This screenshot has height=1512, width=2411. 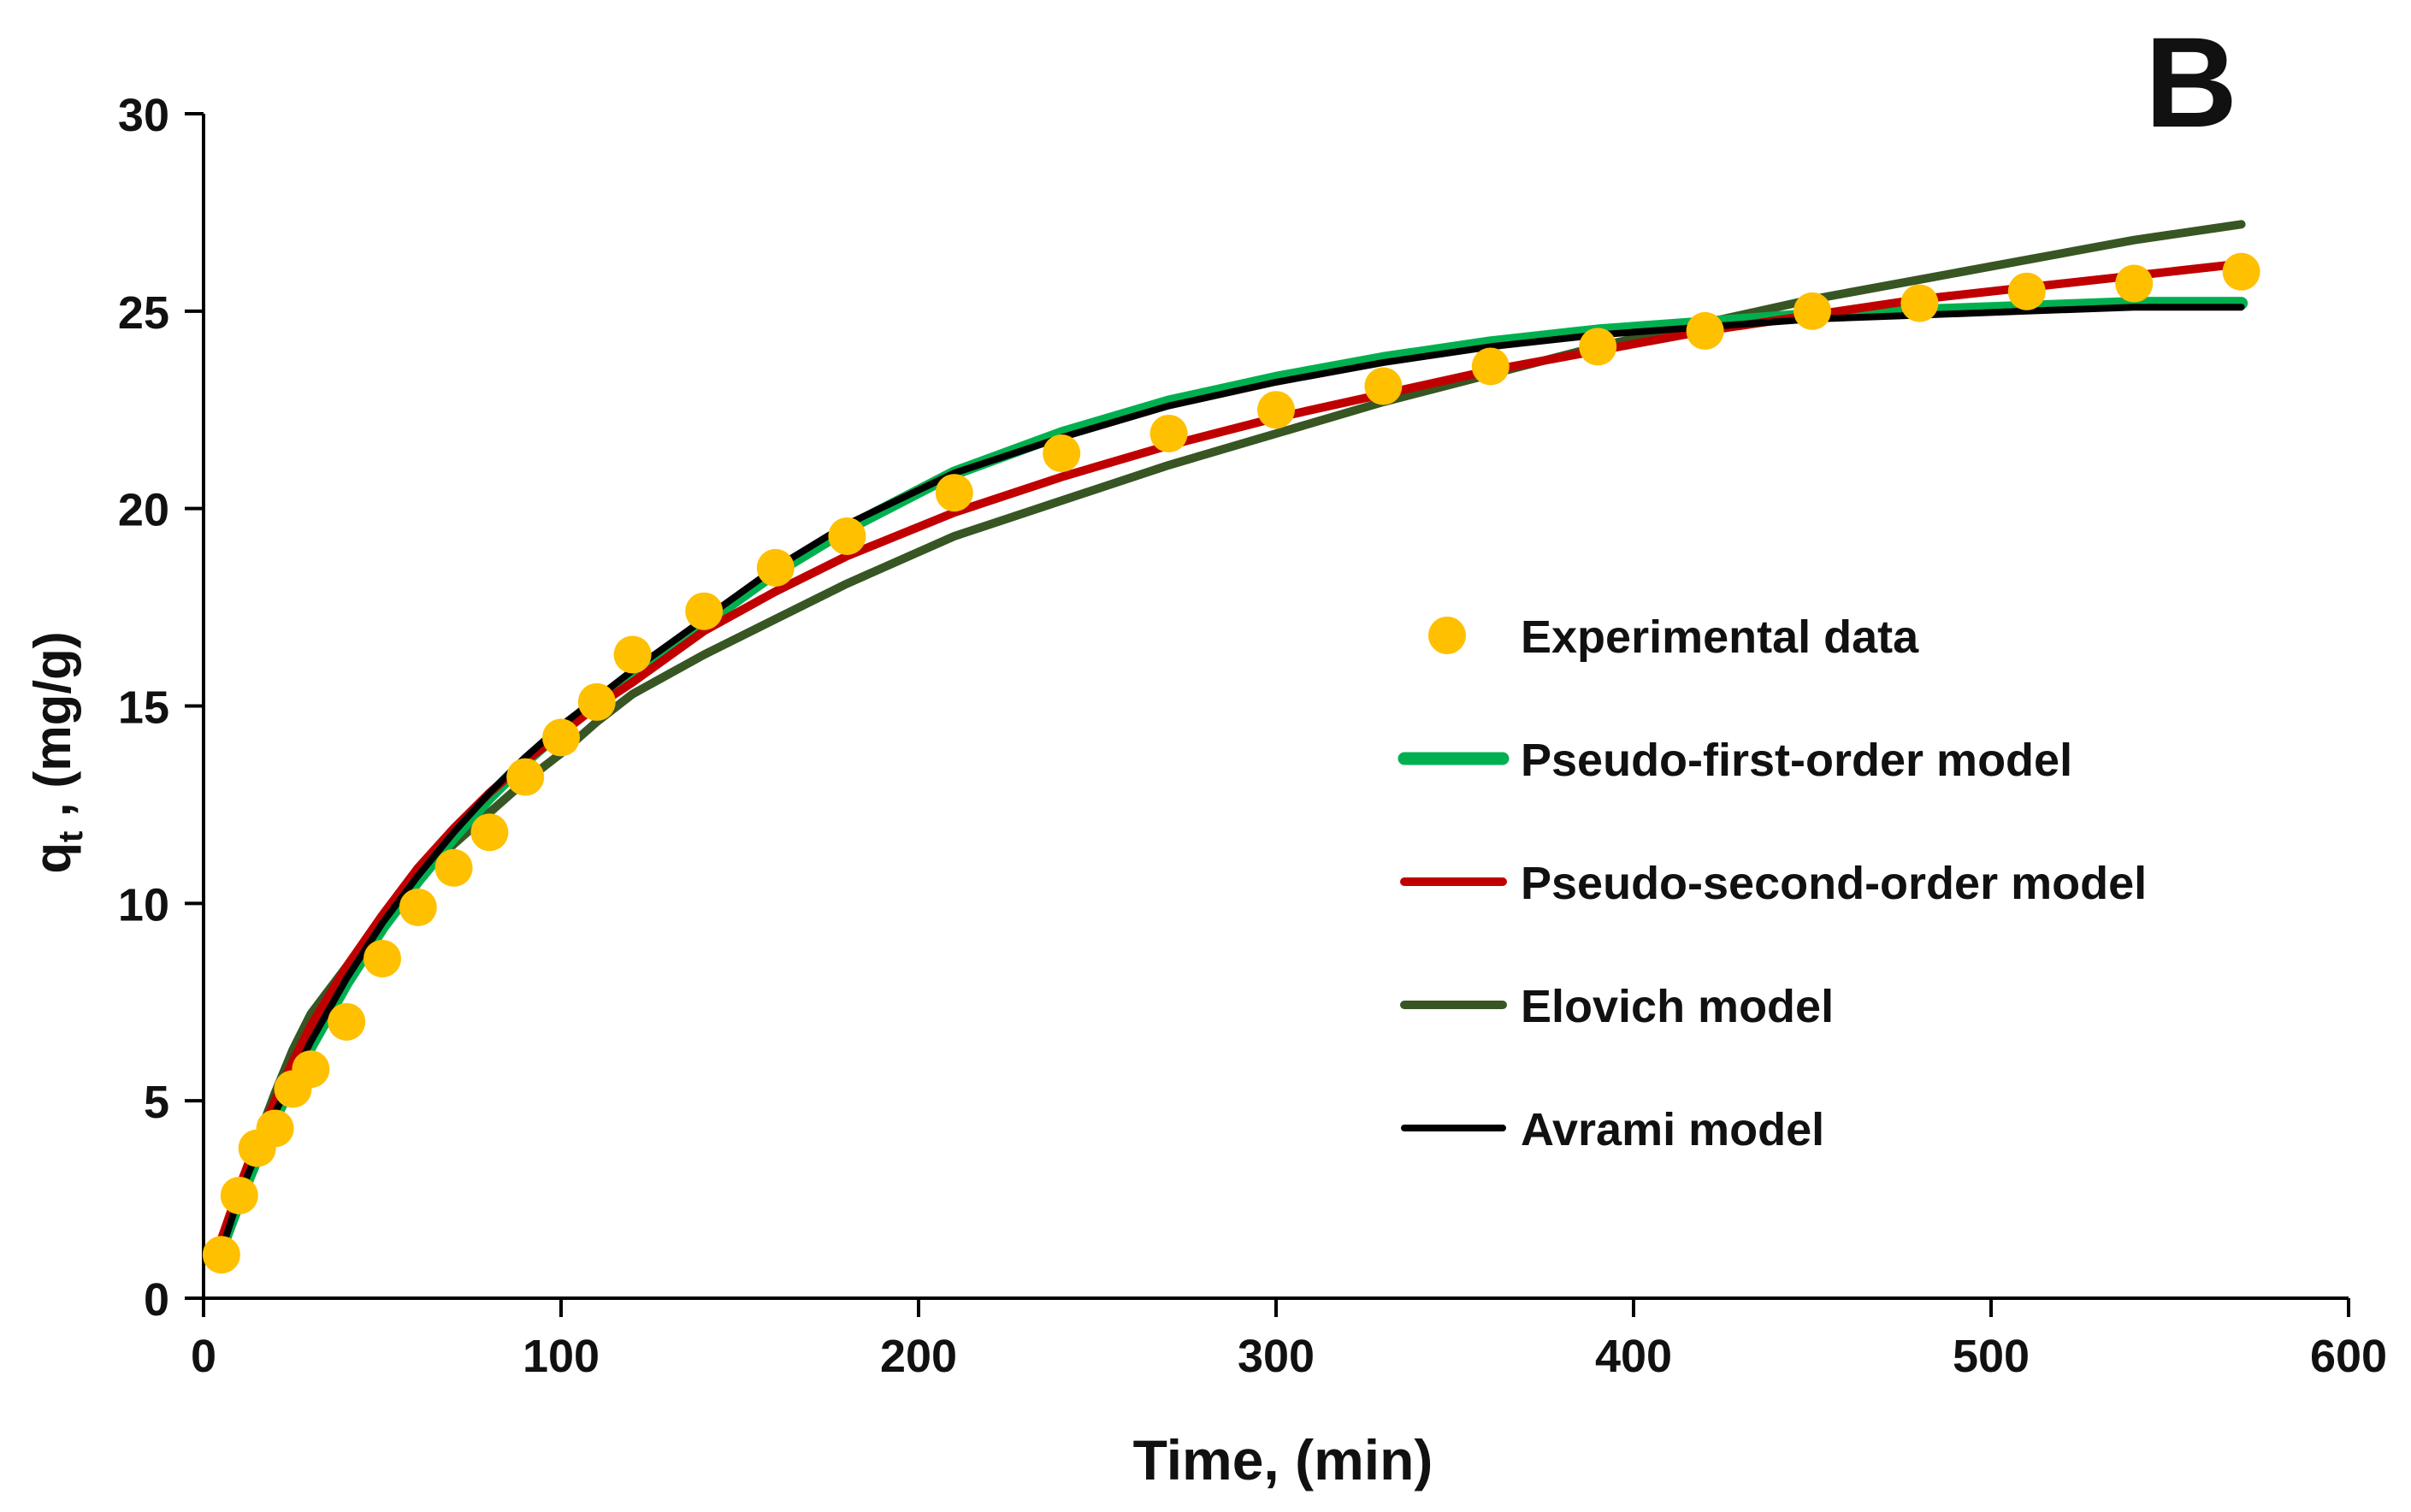 I want to click on legend-label-avrami-model: Avrami model, so click(x=1672, y=1129).